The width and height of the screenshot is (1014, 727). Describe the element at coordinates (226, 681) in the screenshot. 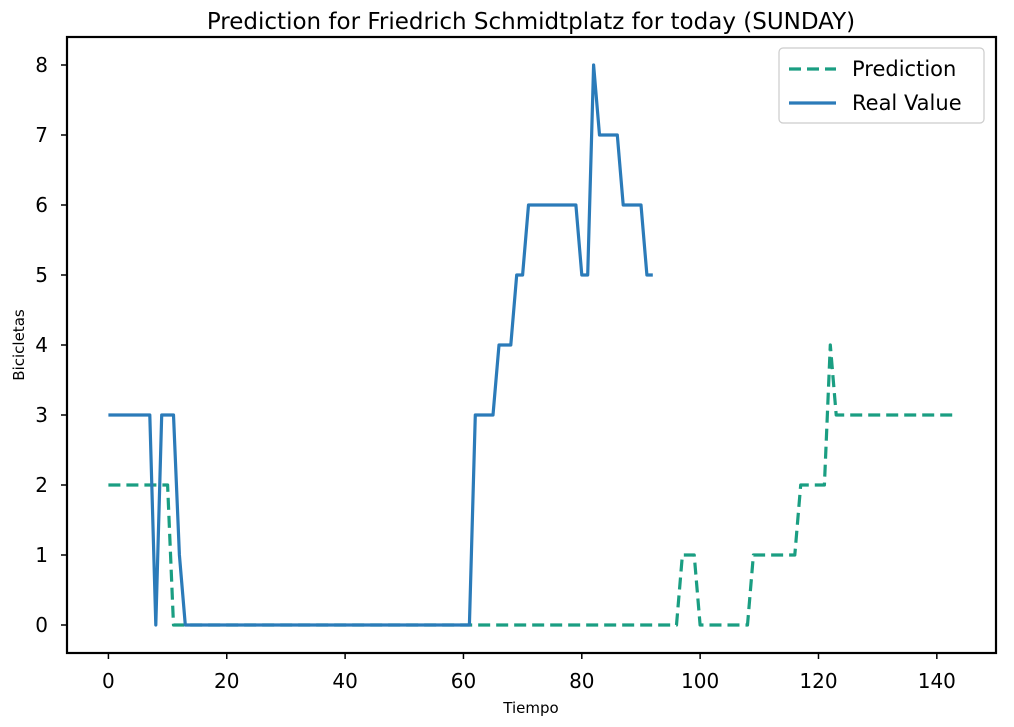

I see `x-tick-label: 20` at that location.